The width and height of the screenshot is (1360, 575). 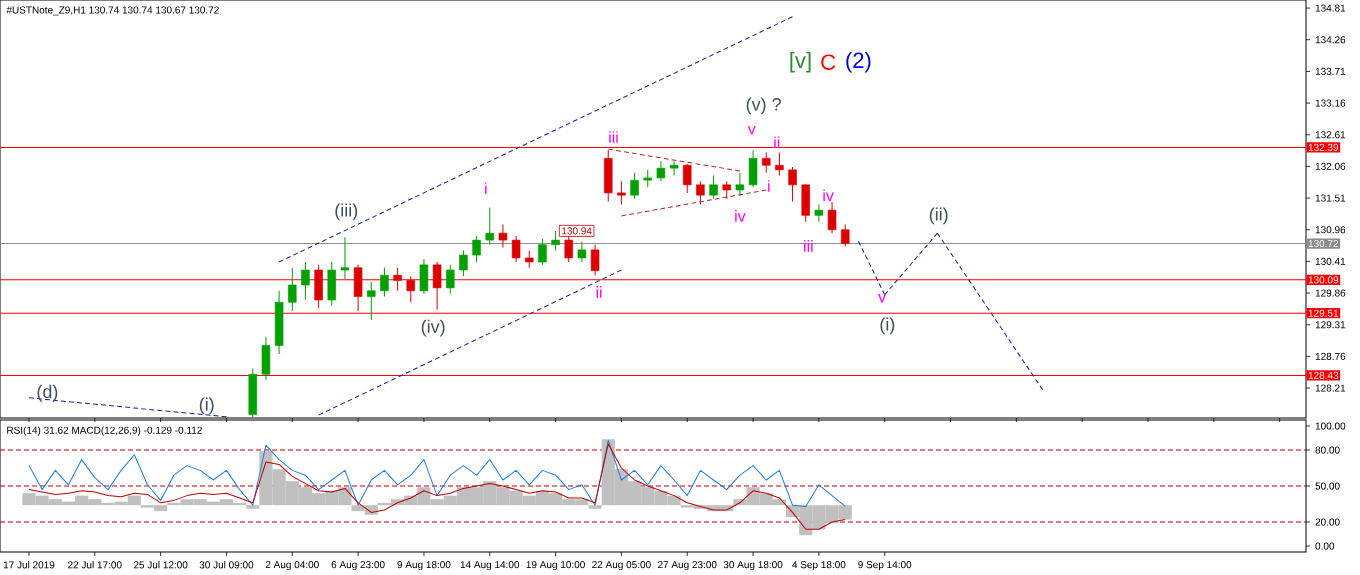 What do you see at coordinates (753, 566) in the screenshot?
I see `x-tick-label: 30 Aug 18:00` at bounding box center [753, 566].